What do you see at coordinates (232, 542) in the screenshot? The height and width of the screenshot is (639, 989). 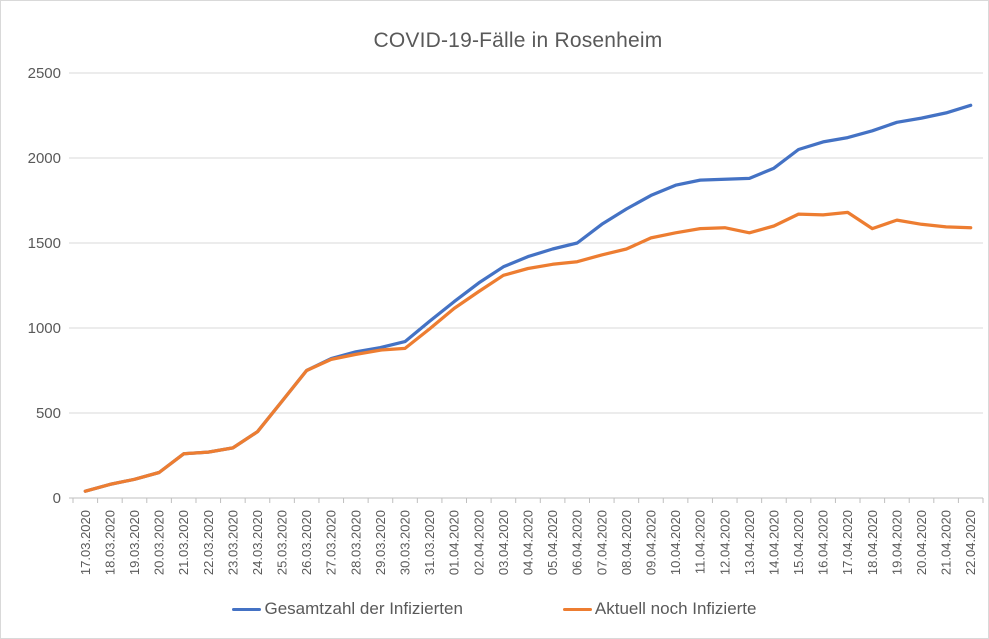 I see `x-tick-label: 23.03.2020` at bounding box center [232, 542].